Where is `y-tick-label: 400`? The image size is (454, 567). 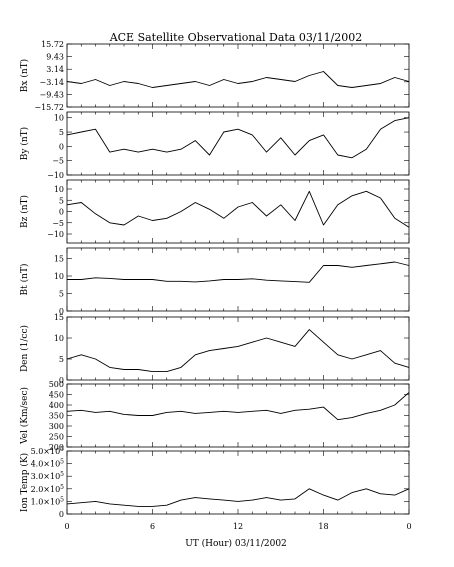 y-tick-label: 400 is located at coordinates (56, 405).